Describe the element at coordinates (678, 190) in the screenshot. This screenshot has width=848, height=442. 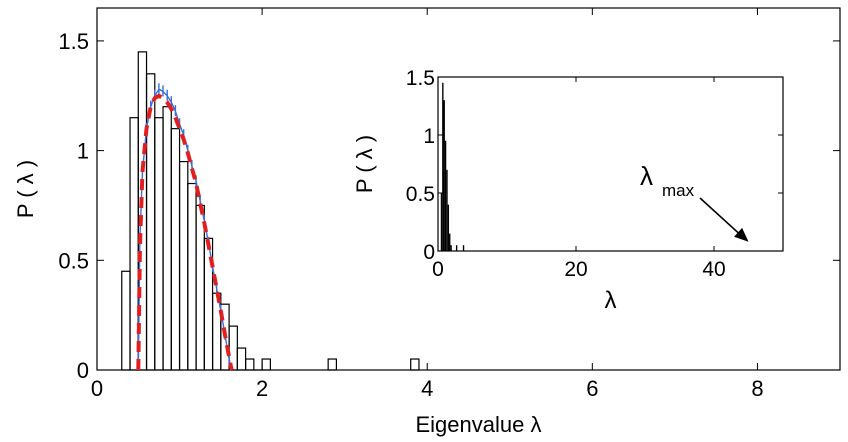
I see `annotation-subscript: max` at that location.